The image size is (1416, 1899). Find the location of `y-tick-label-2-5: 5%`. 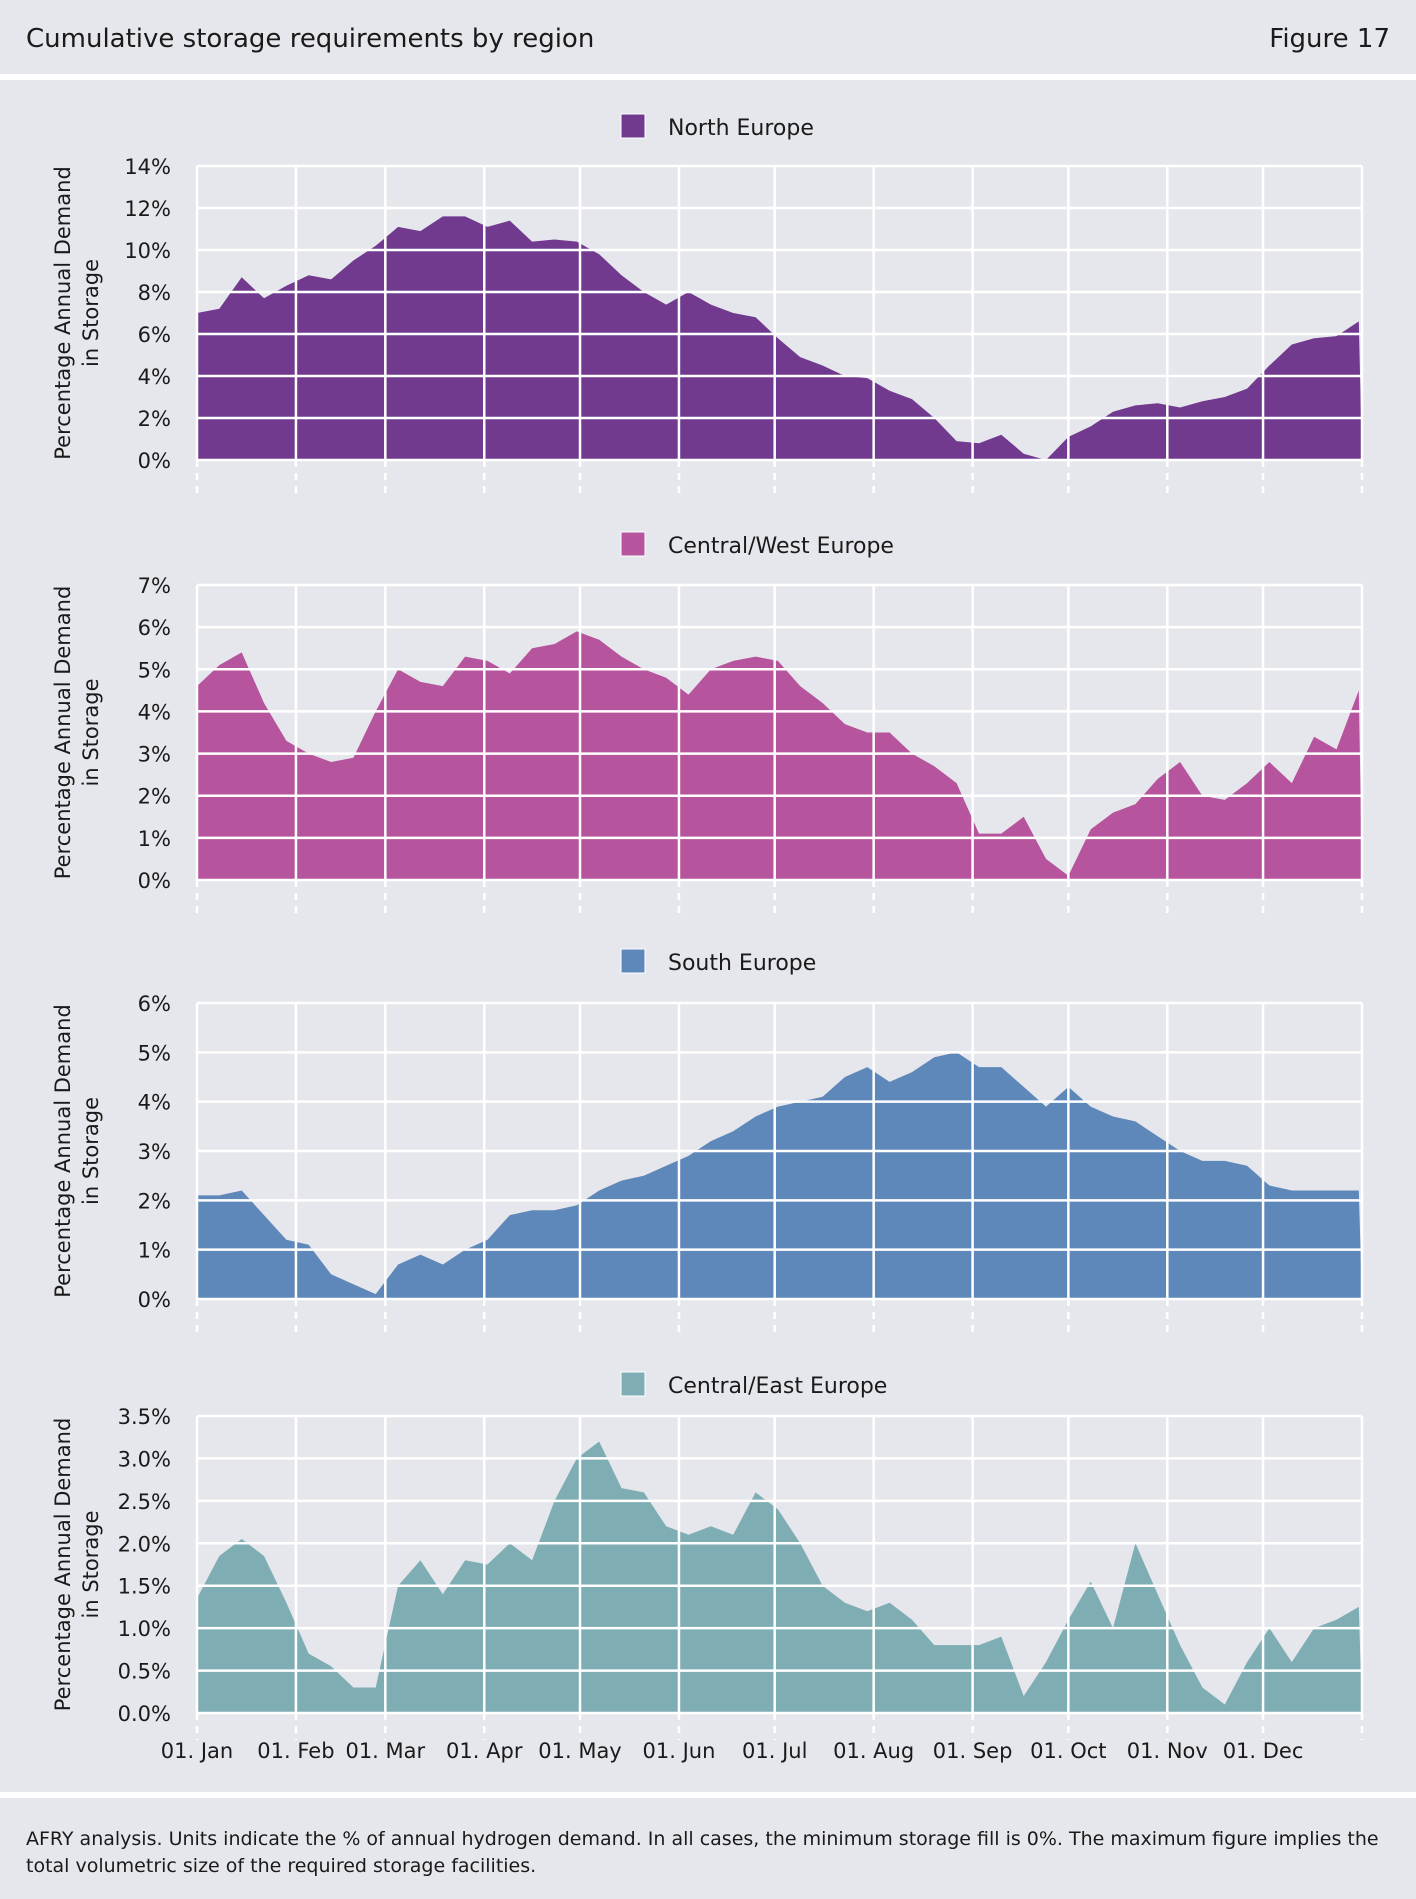

y-tick-label-2-5: 5% is located at coordinates (154, 1053).